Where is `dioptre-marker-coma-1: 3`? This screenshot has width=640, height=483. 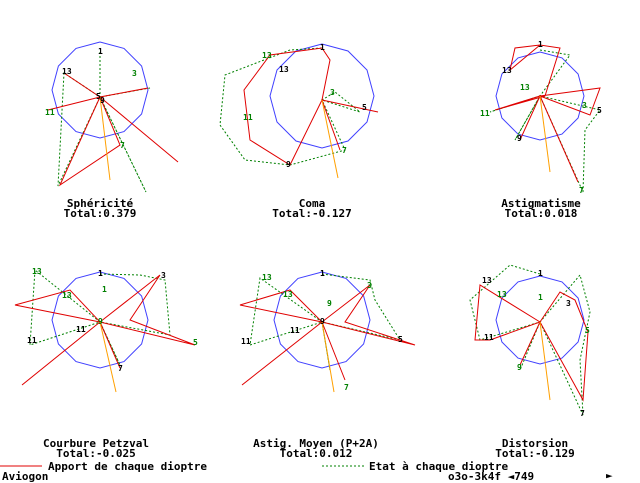
dioptre-marker-coma-1: 3 is located at coordinates (332, 92).